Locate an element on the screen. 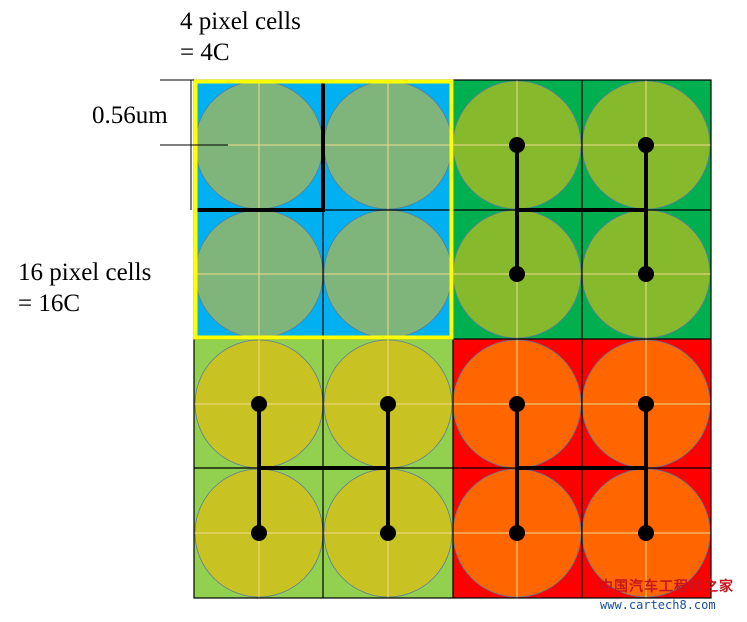 This screenshot has width=747, height=622. four-pixel-cells-line1: 4 pixel cells is located at coordinates (240, 21).